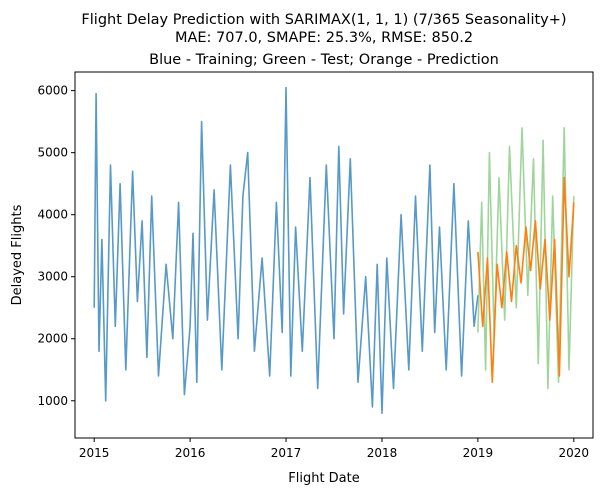 The width and height of the screenshot is (603, 495). Describe the element at coordinates (94, 453) in the screenshot. I see `x-tick-label: 2015` at that location.